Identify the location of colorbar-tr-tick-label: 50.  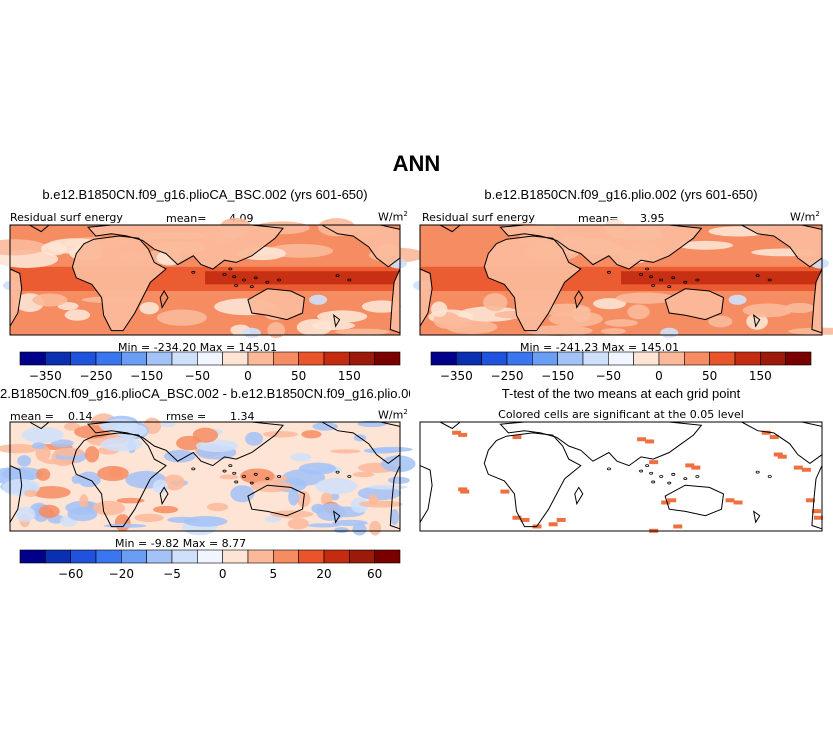
(709, 376).